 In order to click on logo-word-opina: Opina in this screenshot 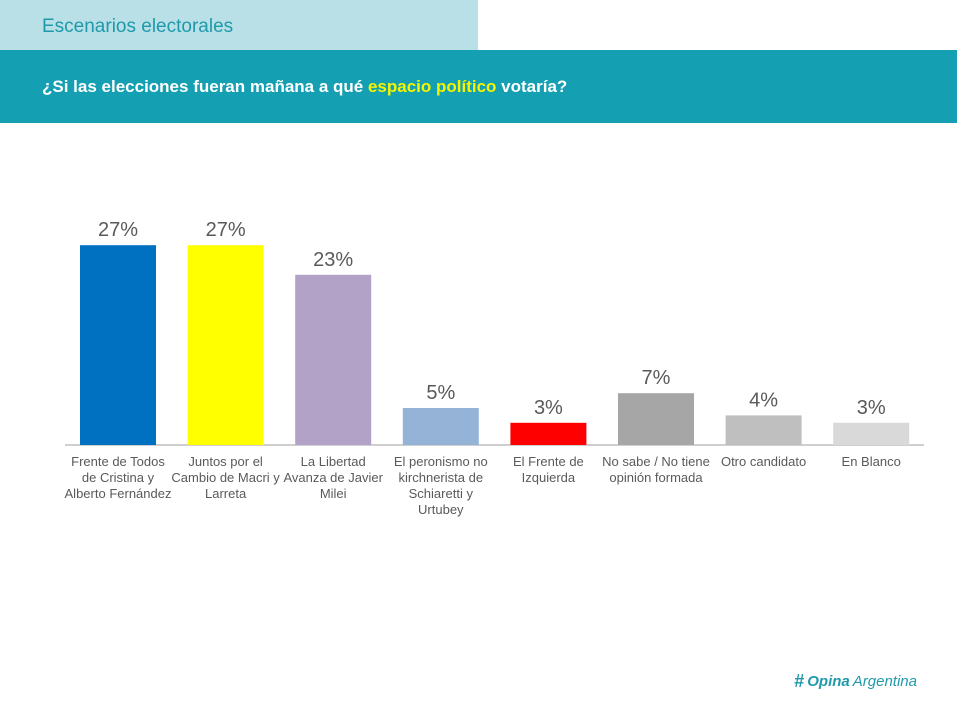, I will do `click(828, 681)`.